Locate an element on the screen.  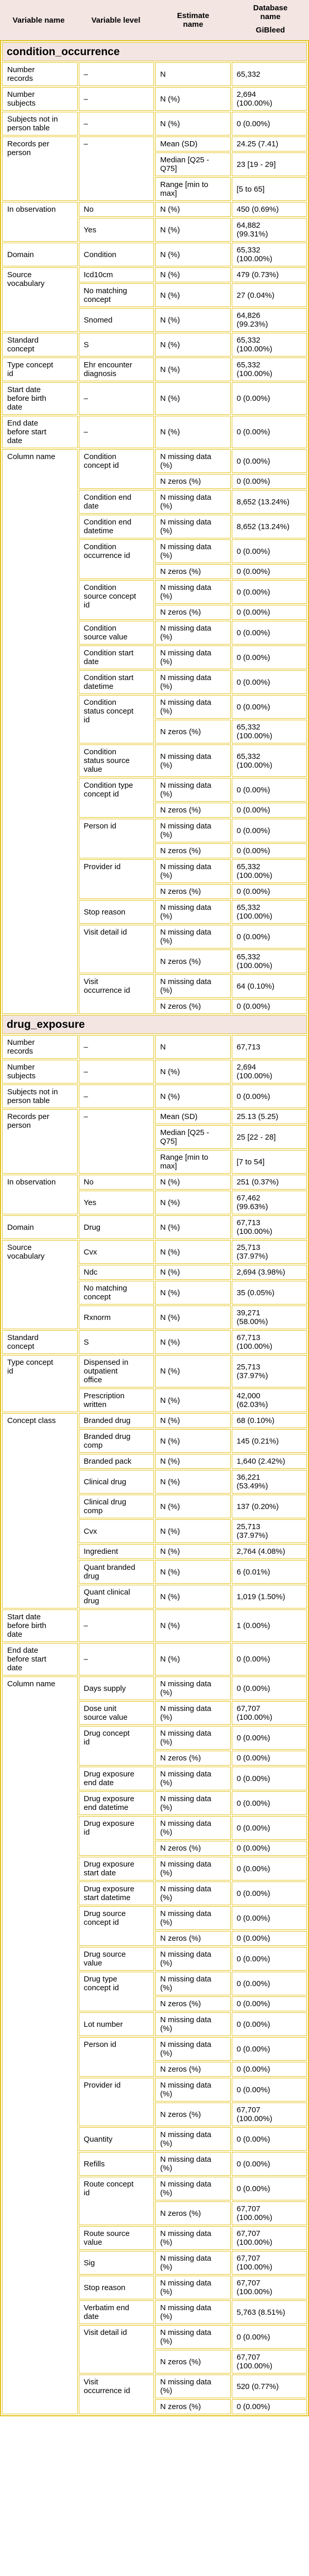
estimate-value-cell: 39,271 (58.00%) is located at coordinates (269, 1318).